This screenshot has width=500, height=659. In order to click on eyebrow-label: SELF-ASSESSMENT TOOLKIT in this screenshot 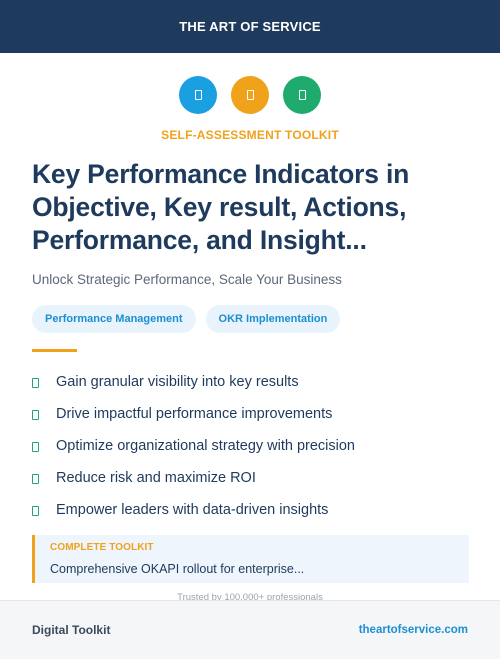, I will do `click(250, 135)`.